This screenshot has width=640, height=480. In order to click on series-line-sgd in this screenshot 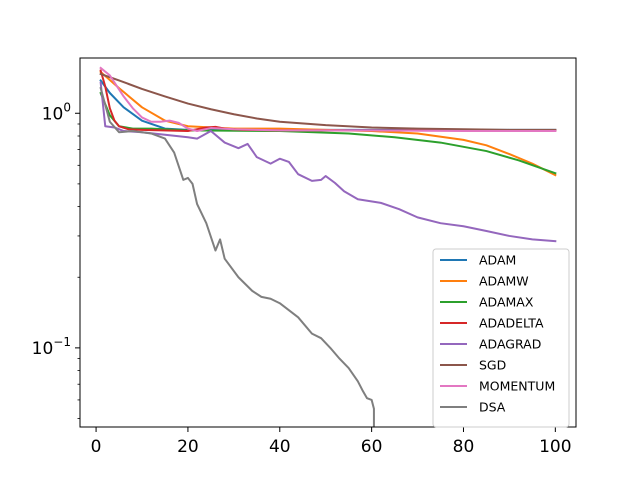, I will do `click(328, 101)`.